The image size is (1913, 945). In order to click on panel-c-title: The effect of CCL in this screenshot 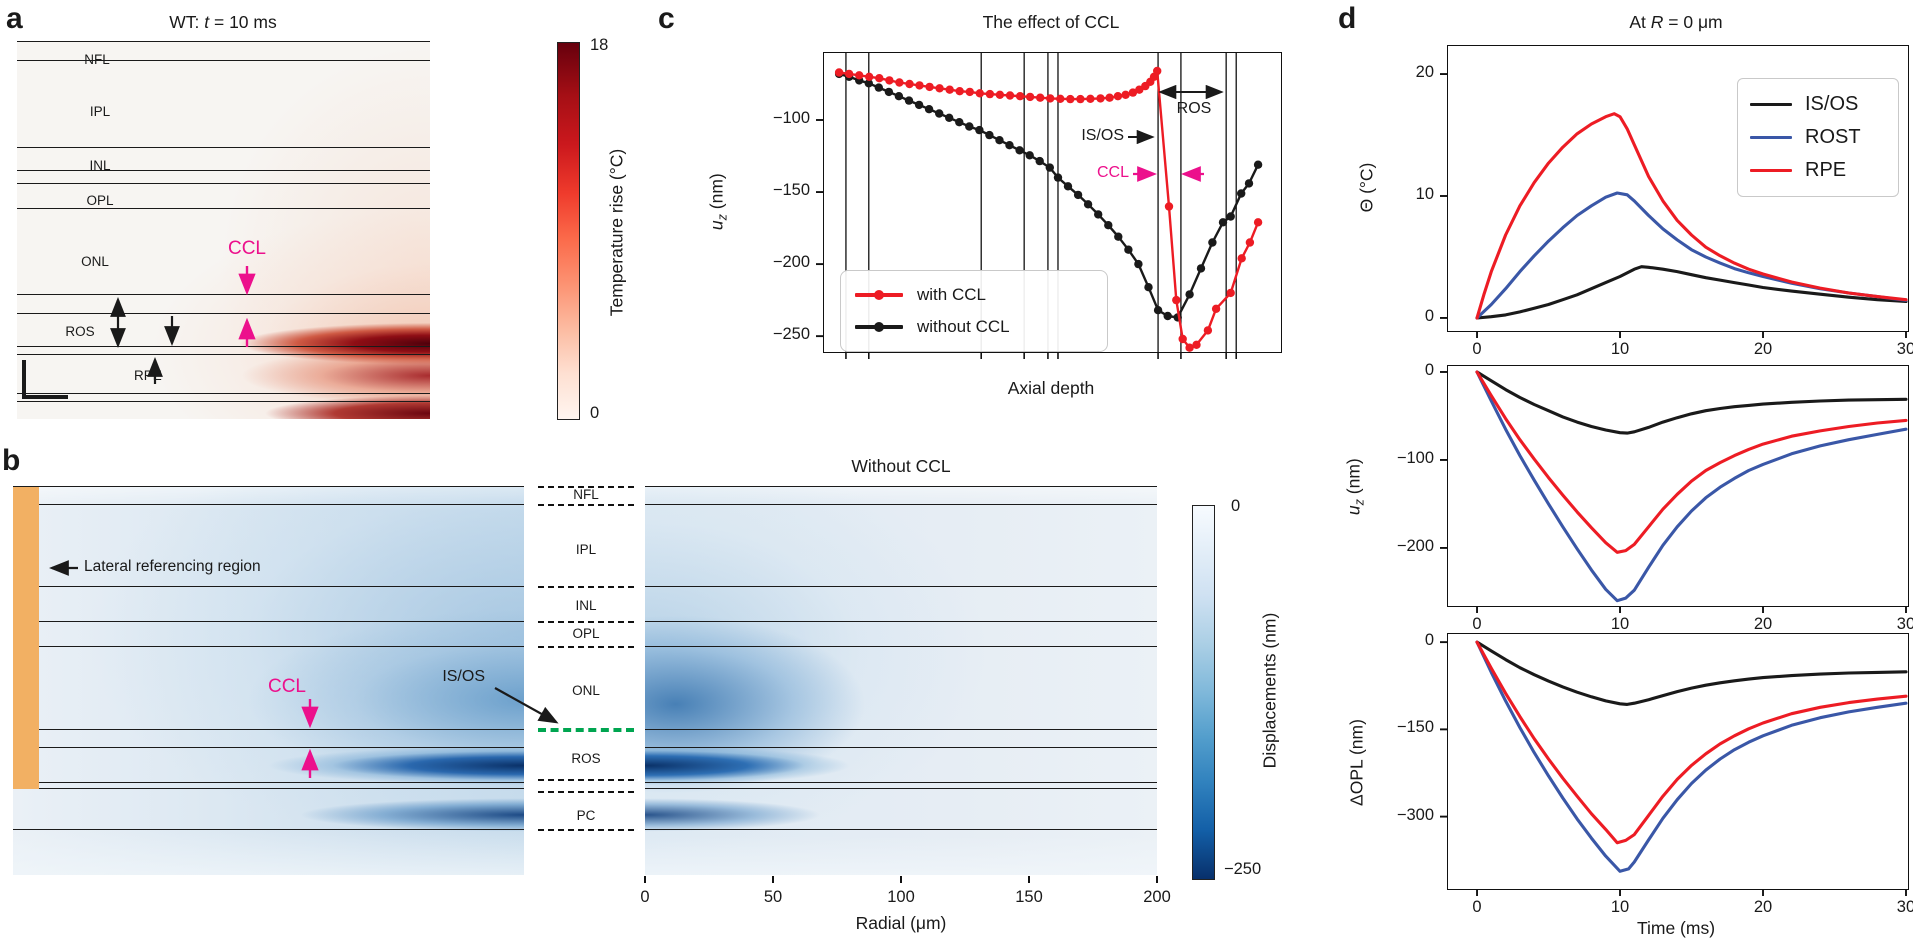, I will do `click(1051, 22)`.